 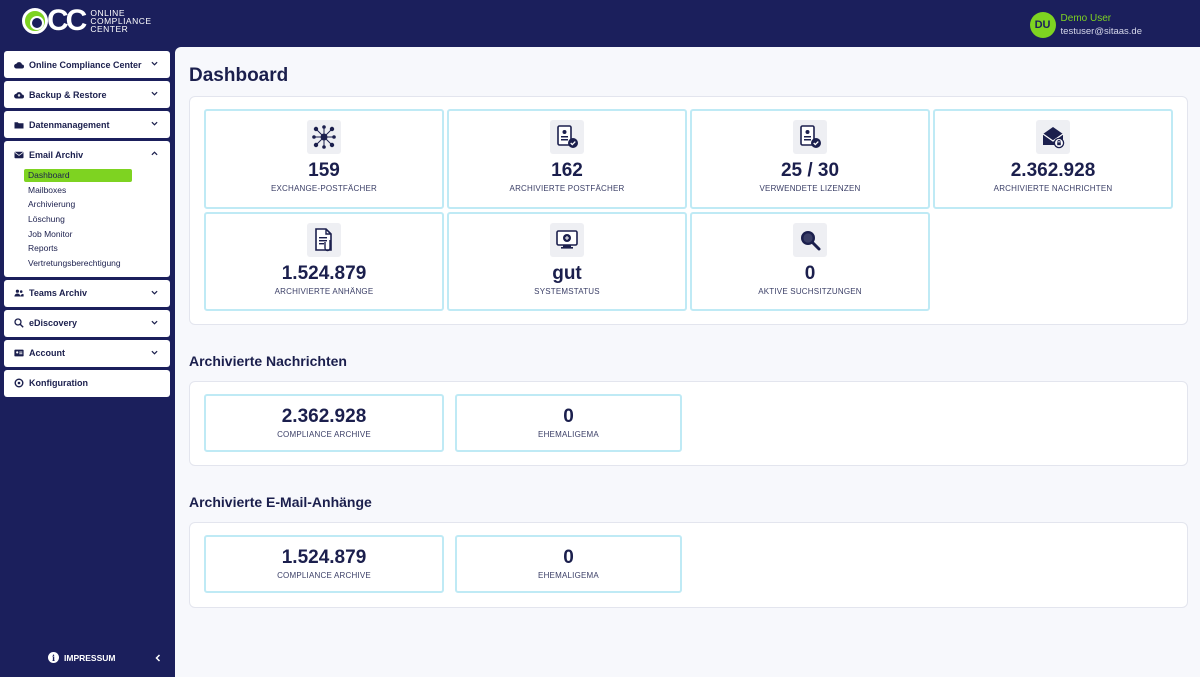 I want to click on monitor-icon, so click(x=567, y=240).